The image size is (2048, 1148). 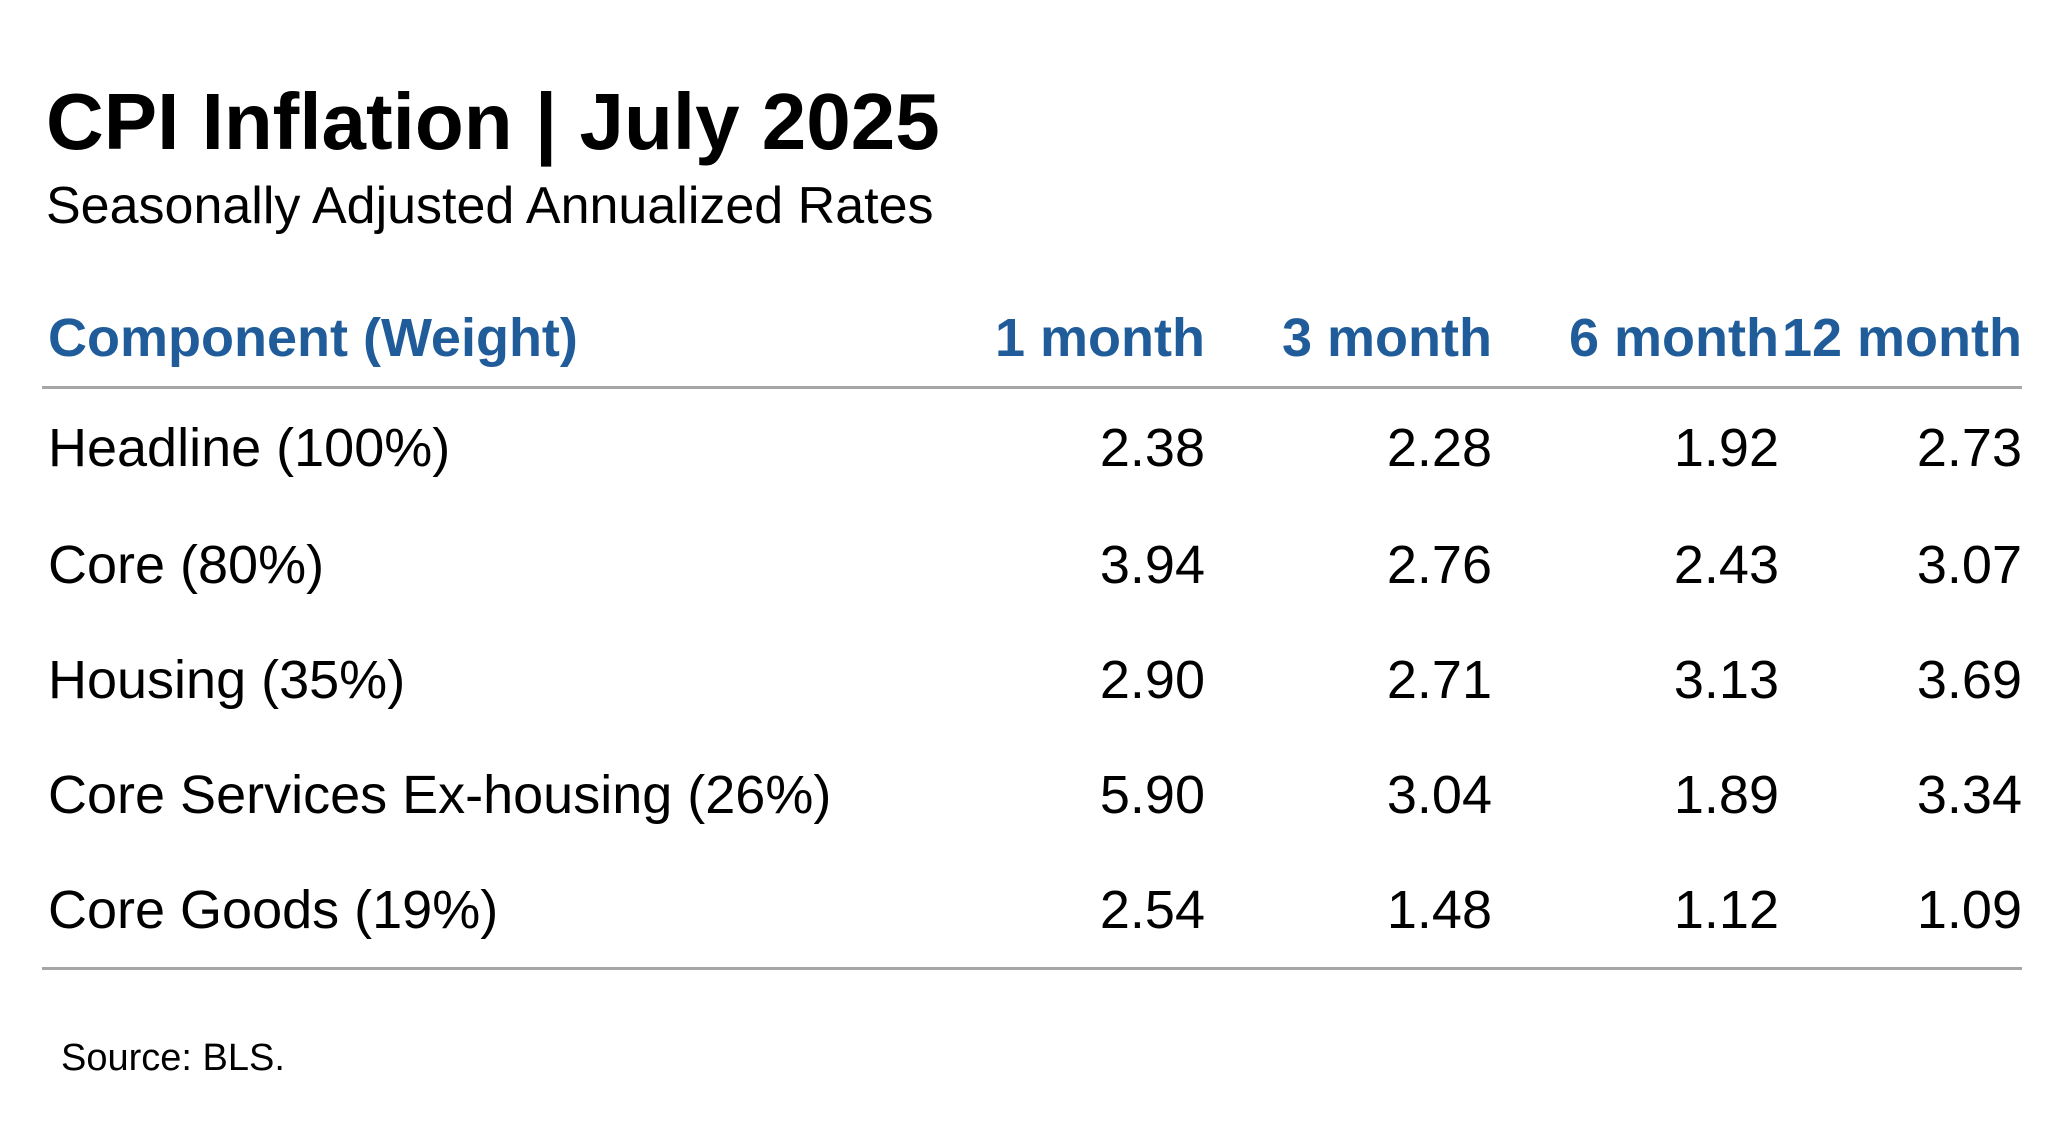 What do you see at coordinates (186, 564) in the screenshot?
I see `row-label: Core (80%)` at bounding box center [186, 564].